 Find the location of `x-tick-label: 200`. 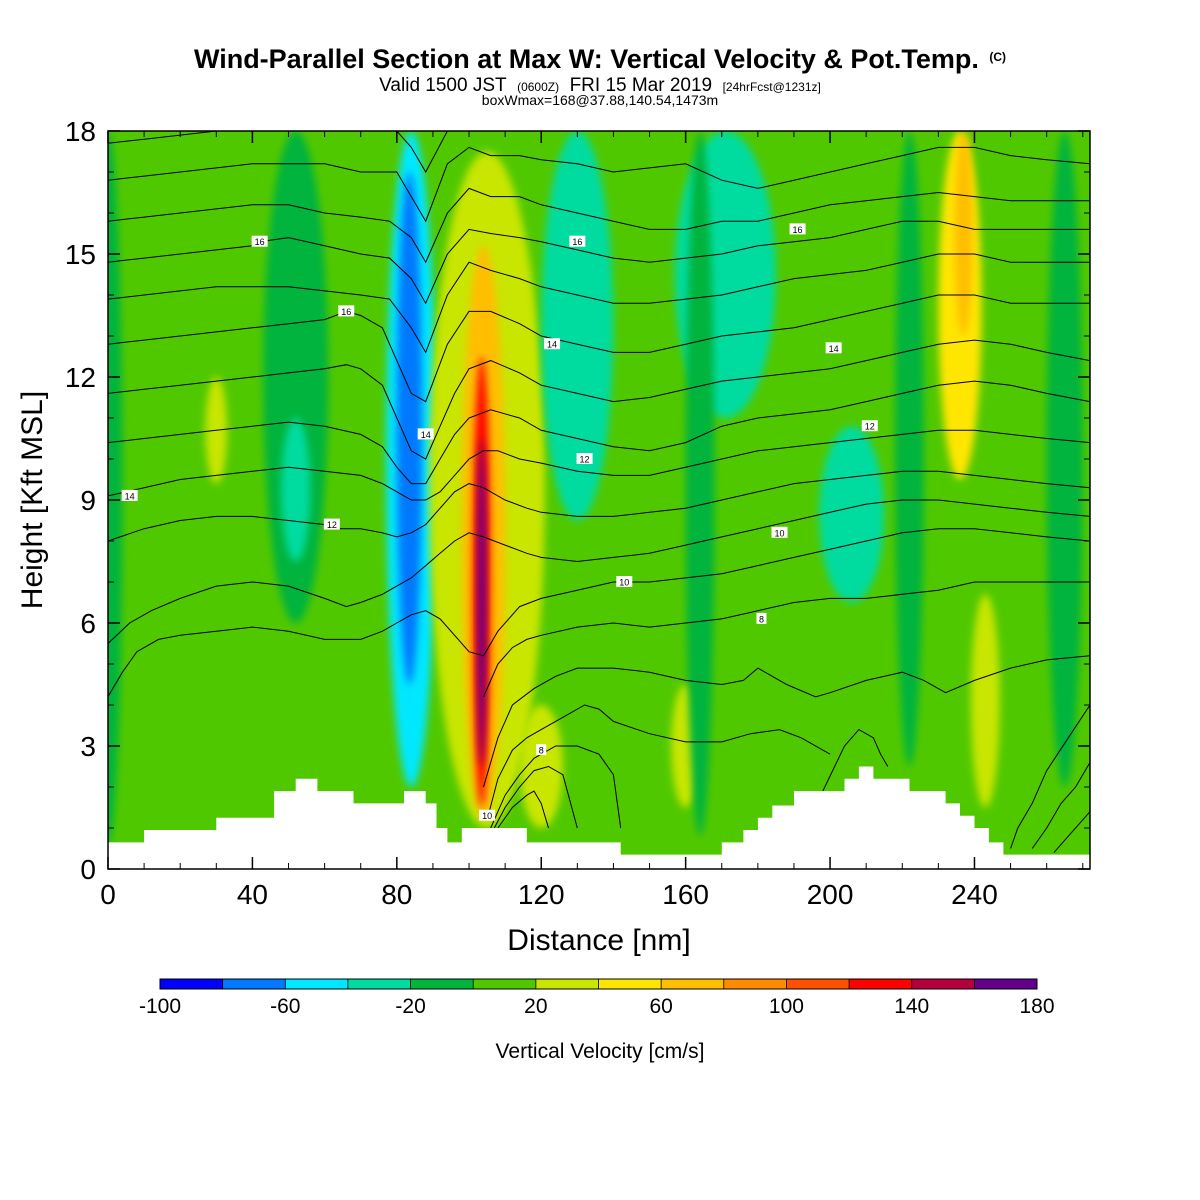

x-tick-label: 200 is located at coordinates (830, 894).